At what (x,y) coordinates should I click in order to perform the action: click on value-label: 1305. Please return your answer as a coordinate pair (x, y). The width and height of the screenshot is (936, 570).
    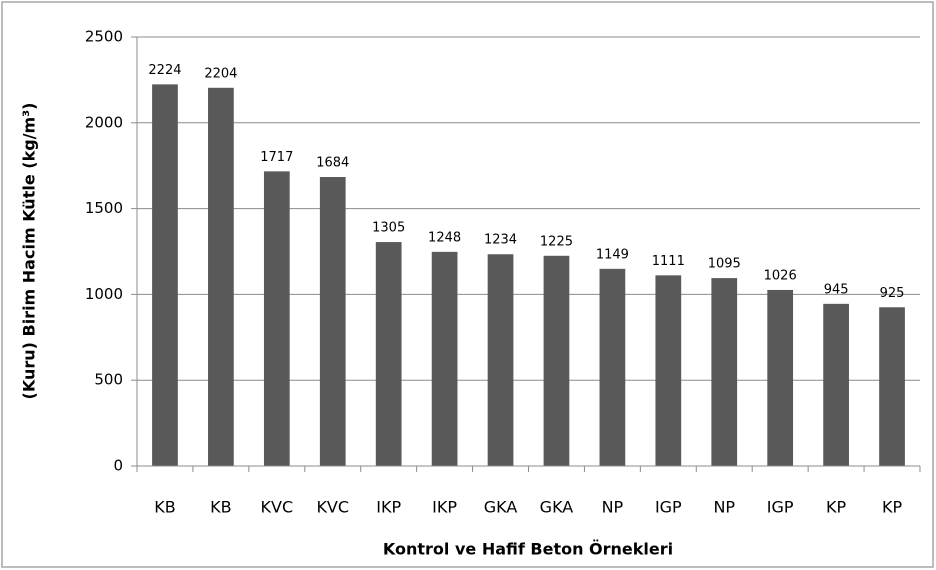
    Looking at the image, I should click on (388, 228).